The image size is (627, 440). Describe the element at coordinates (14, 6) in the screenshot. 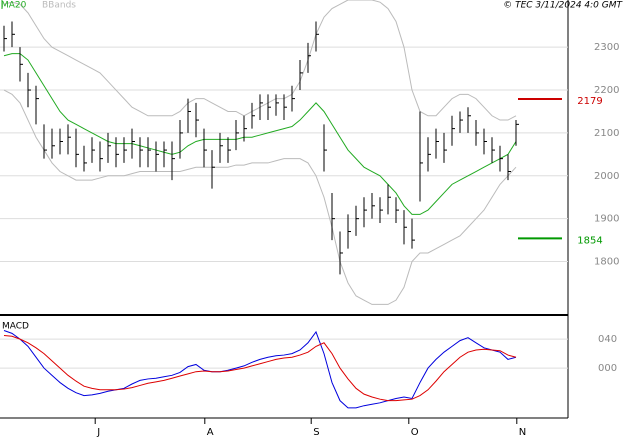

I see `legend-label: MA20` at that location.